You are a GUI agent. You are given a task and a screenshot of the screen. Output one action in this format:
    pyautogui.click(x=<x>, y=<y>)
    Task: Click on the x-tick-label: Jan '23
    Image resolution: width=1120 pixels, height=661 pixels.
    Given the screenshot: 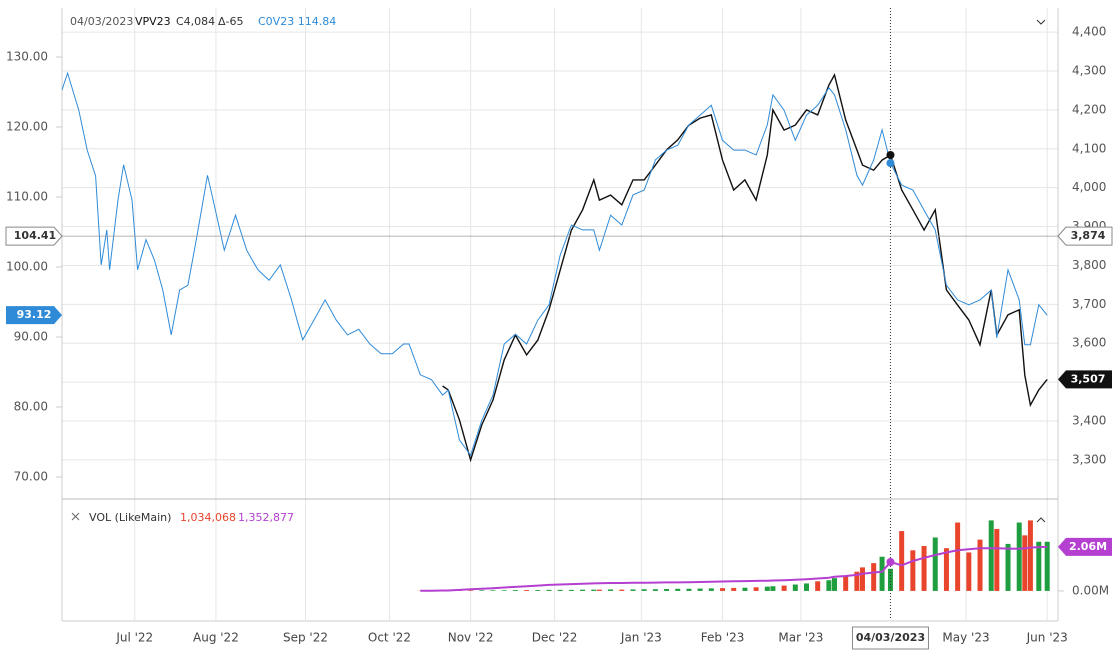 What is the action you would take?
    pyautogui.click(x=641, y=638)
    